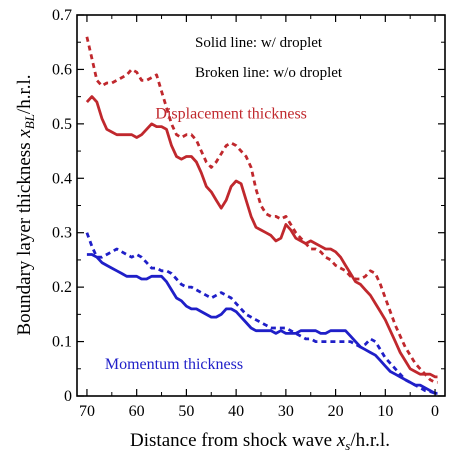 The height and width of the screenshot is (455, 457). Describe the element at coordinates (62, 342) in the screenshot. I see `y-tick-label: 0.1` at that location.